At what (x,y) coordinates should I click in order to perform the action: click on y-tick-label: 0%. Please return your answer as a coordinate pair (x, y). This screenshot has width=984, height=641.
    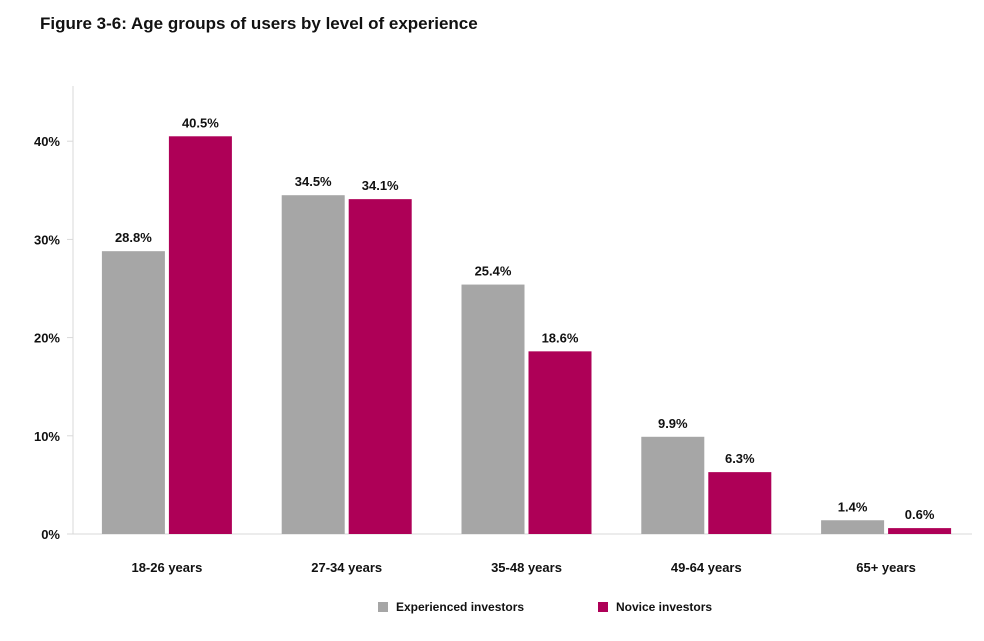
    Looking at the image, I should click on (50, 534).